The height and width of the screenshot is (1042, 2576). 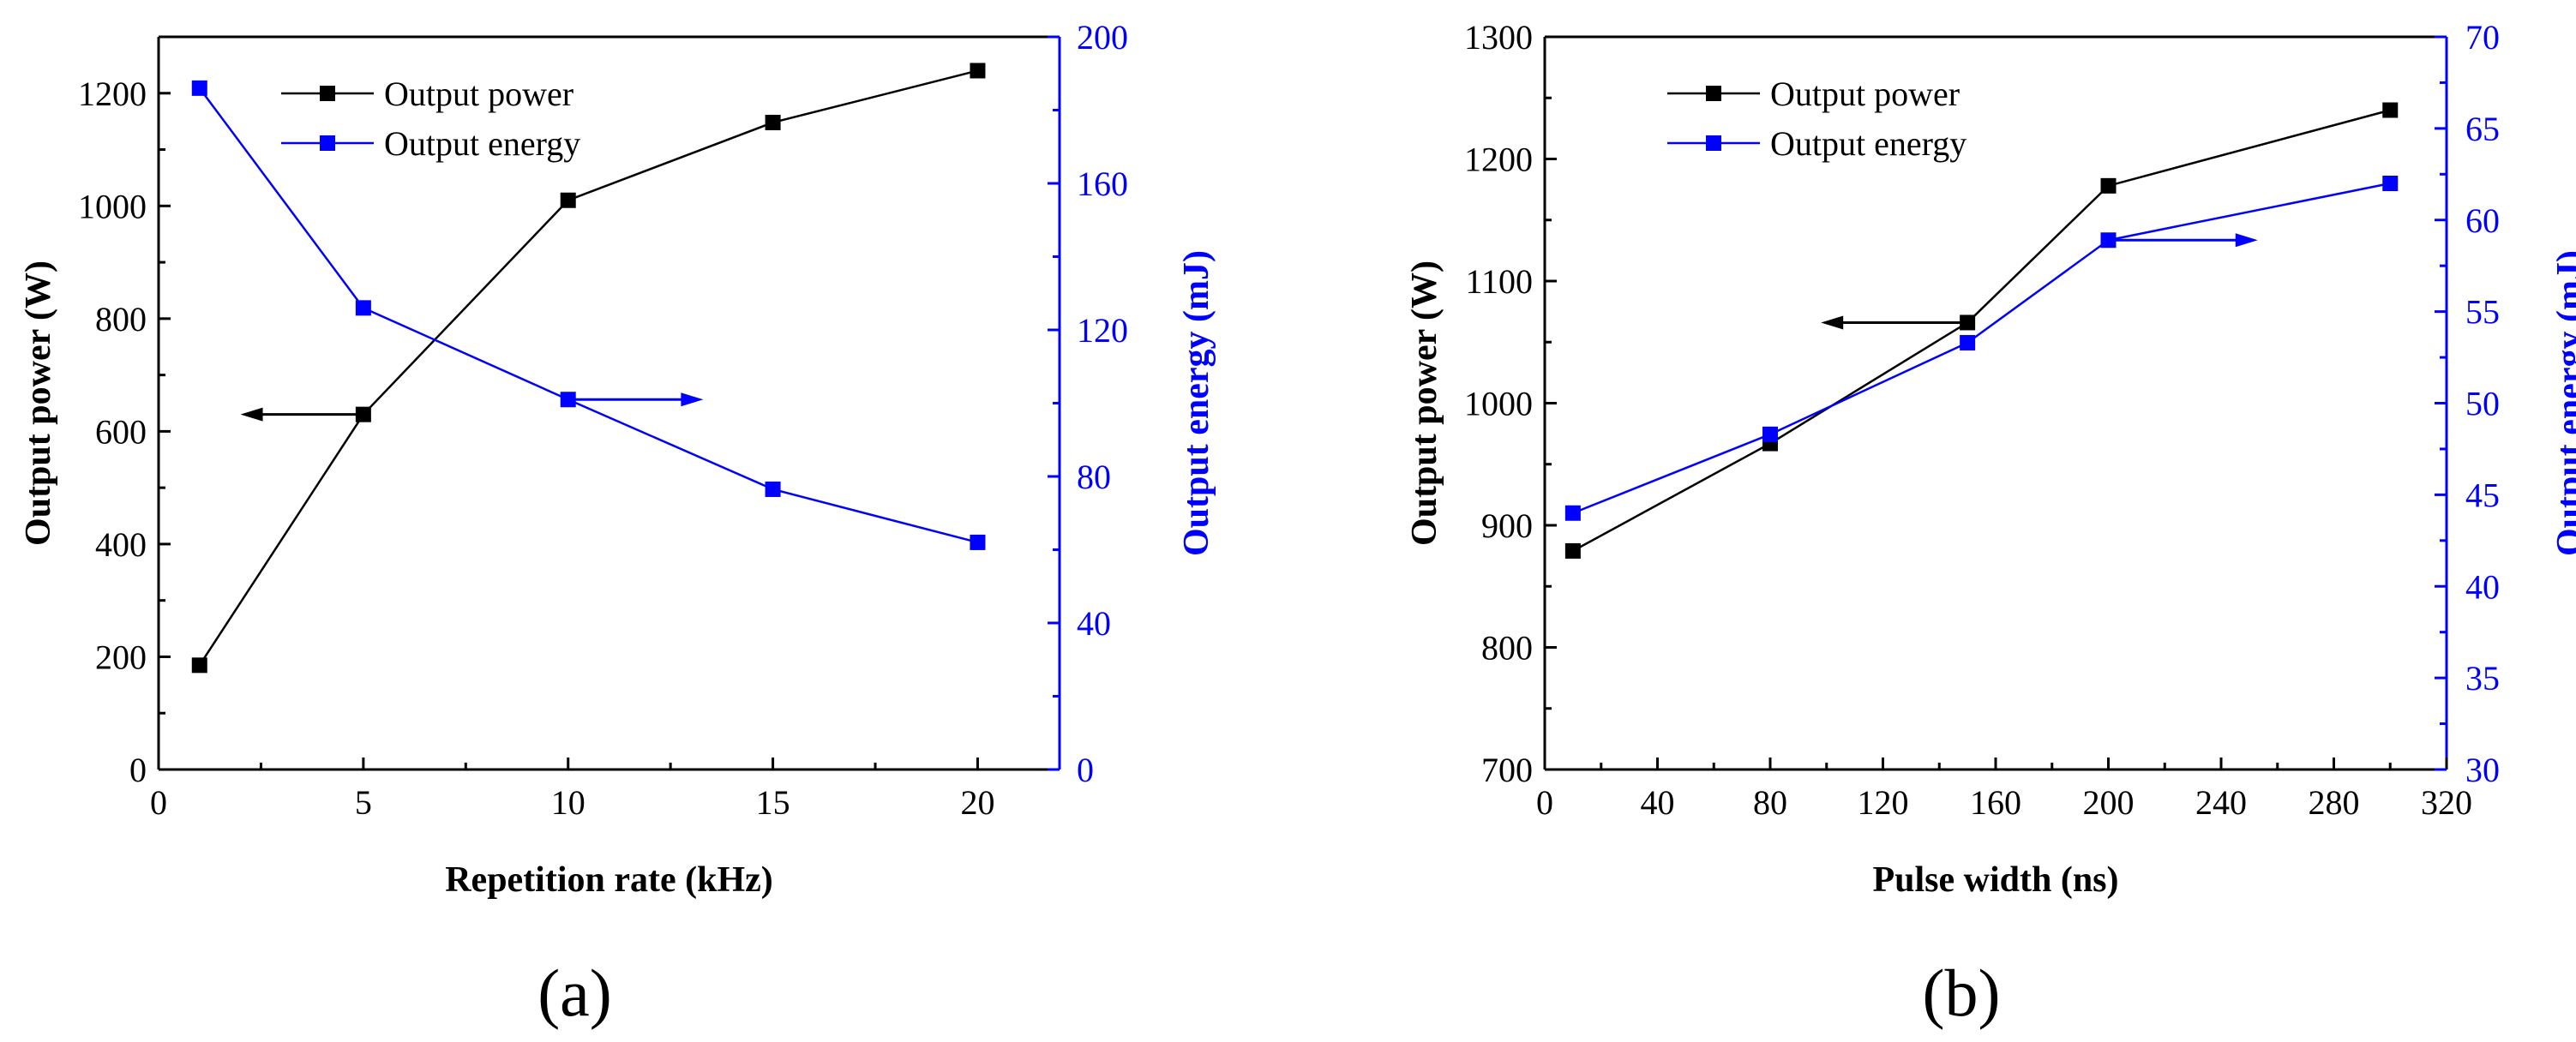 What do you see at coordinates (1962, 993) in the screenshot?
I see `panel-label: (b)` at bounding box center [1962, 993].